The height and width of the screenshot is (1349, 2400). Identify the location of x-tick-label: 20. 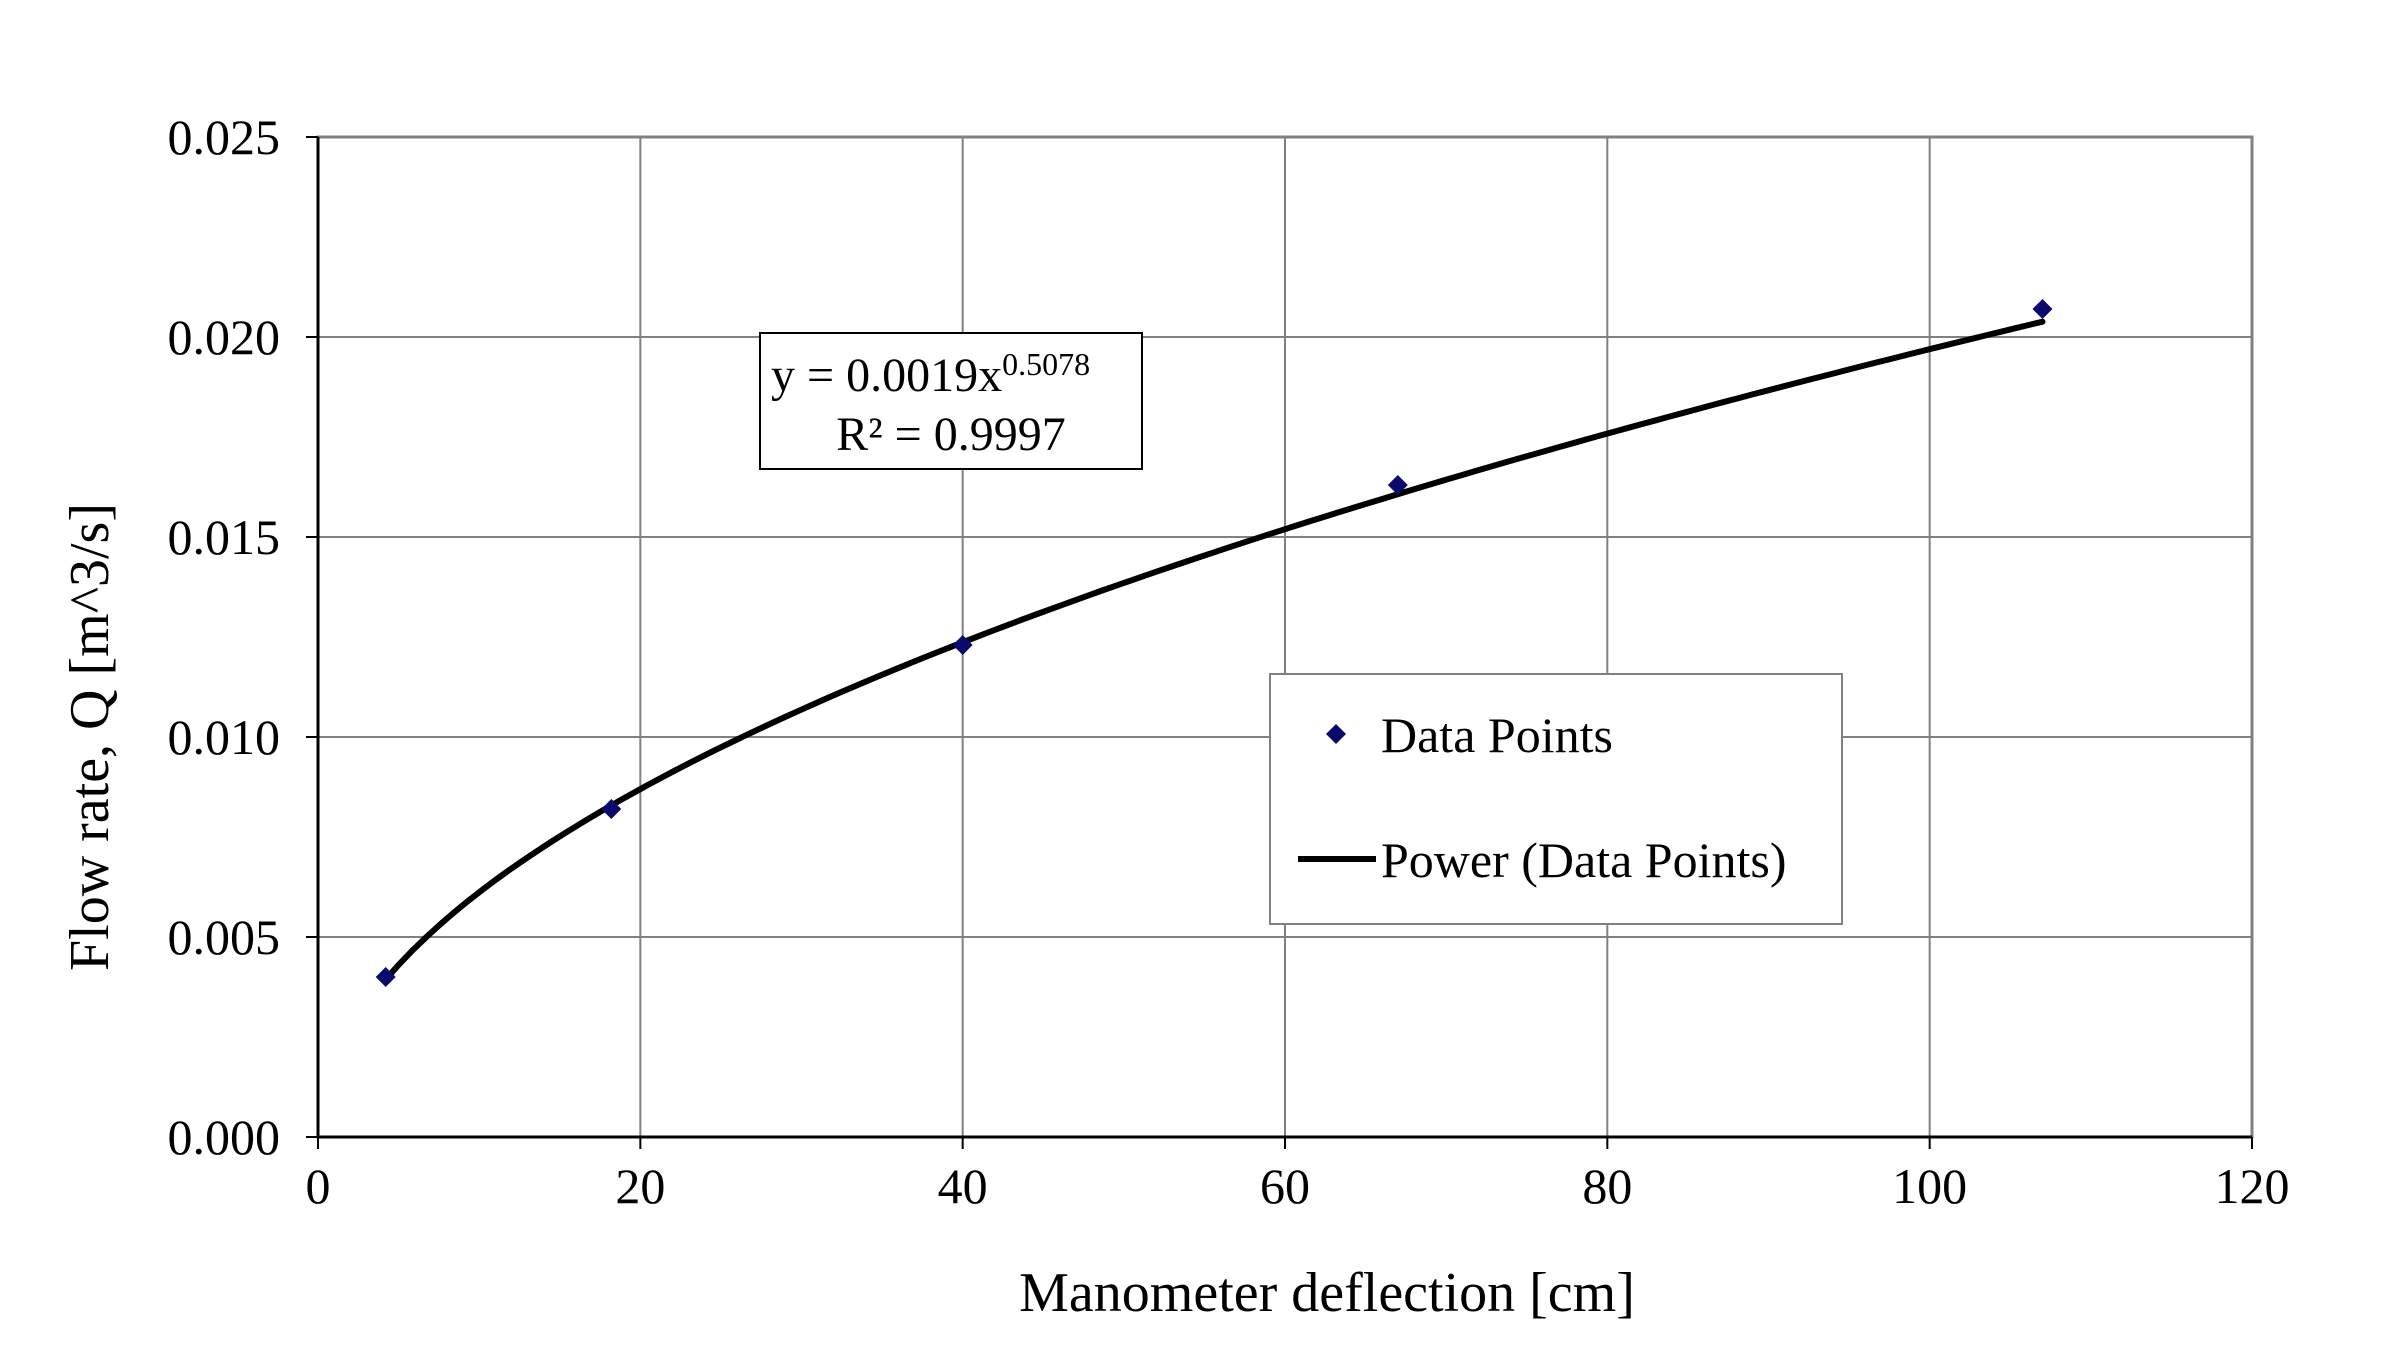
(640, 1186).